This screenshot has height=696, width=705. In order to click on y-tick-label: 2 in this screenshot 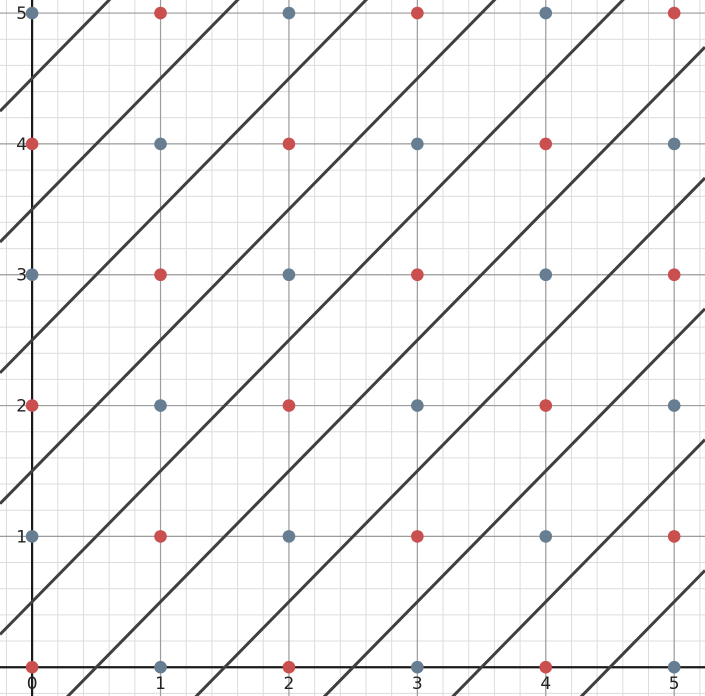, I will do `click(21, 407)`.